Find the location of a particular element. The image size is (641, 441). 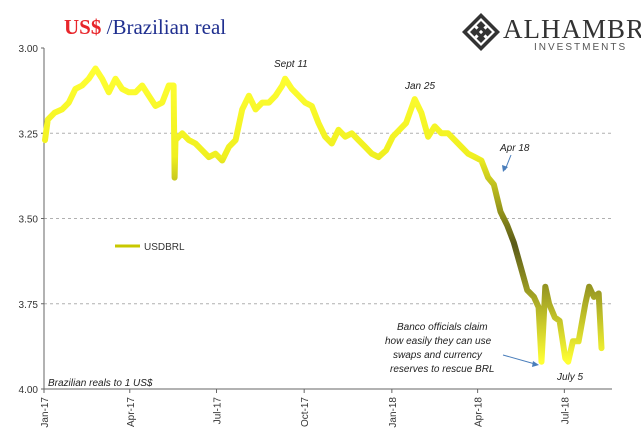

annotation-banco-line4: reserves to rescue BRL is located at coordinates (442, 369).